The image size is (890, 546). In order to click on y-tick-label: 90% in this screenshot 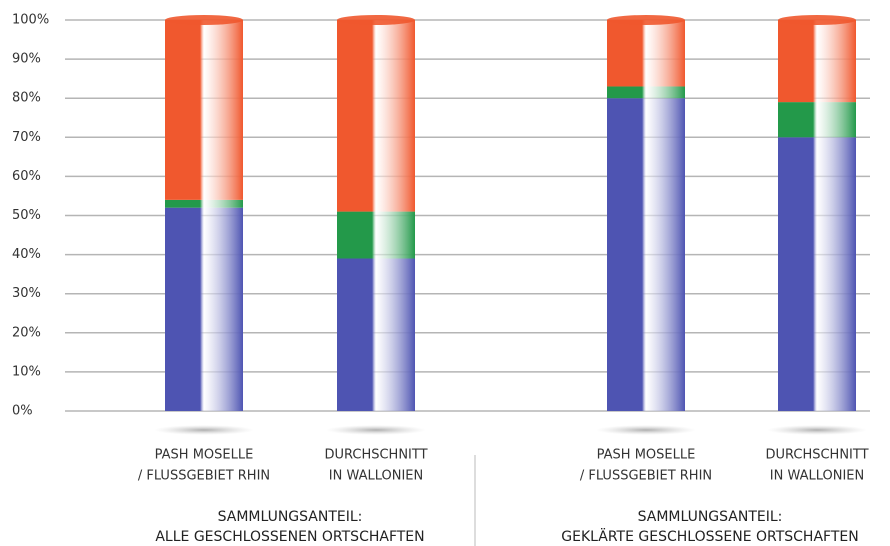, I will do `click(26, 59)`.